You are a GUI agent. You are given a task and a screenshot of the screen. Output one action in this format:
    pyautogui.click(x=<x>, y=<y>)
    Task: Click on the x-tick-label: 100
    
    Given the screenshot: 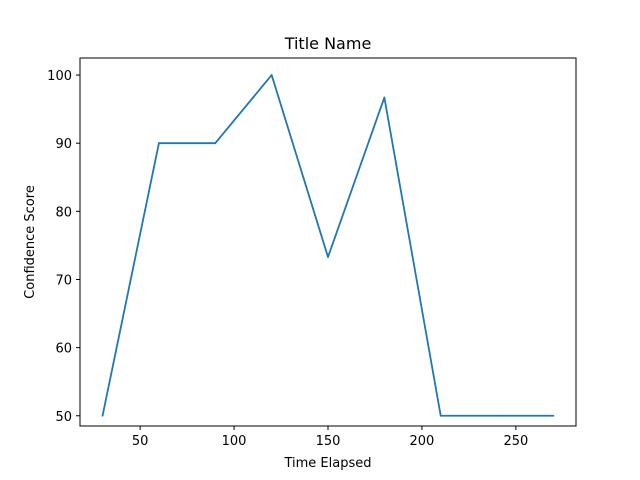 What is the action you would take?
    pyautogui.click(x=234, y=441)
    